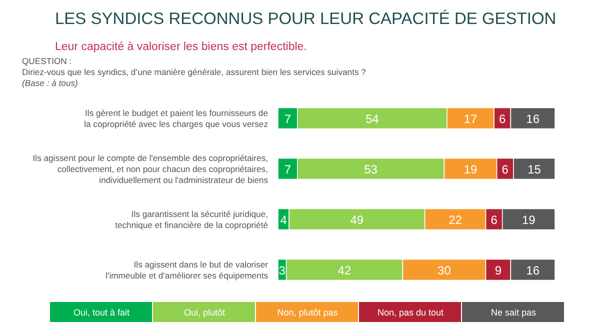 This screenshot has width=601, height=330. I want to click on y-tick-label: Ils garantissent la sécurité juridique, technique et financière de la copropriété, so click(191, 219).